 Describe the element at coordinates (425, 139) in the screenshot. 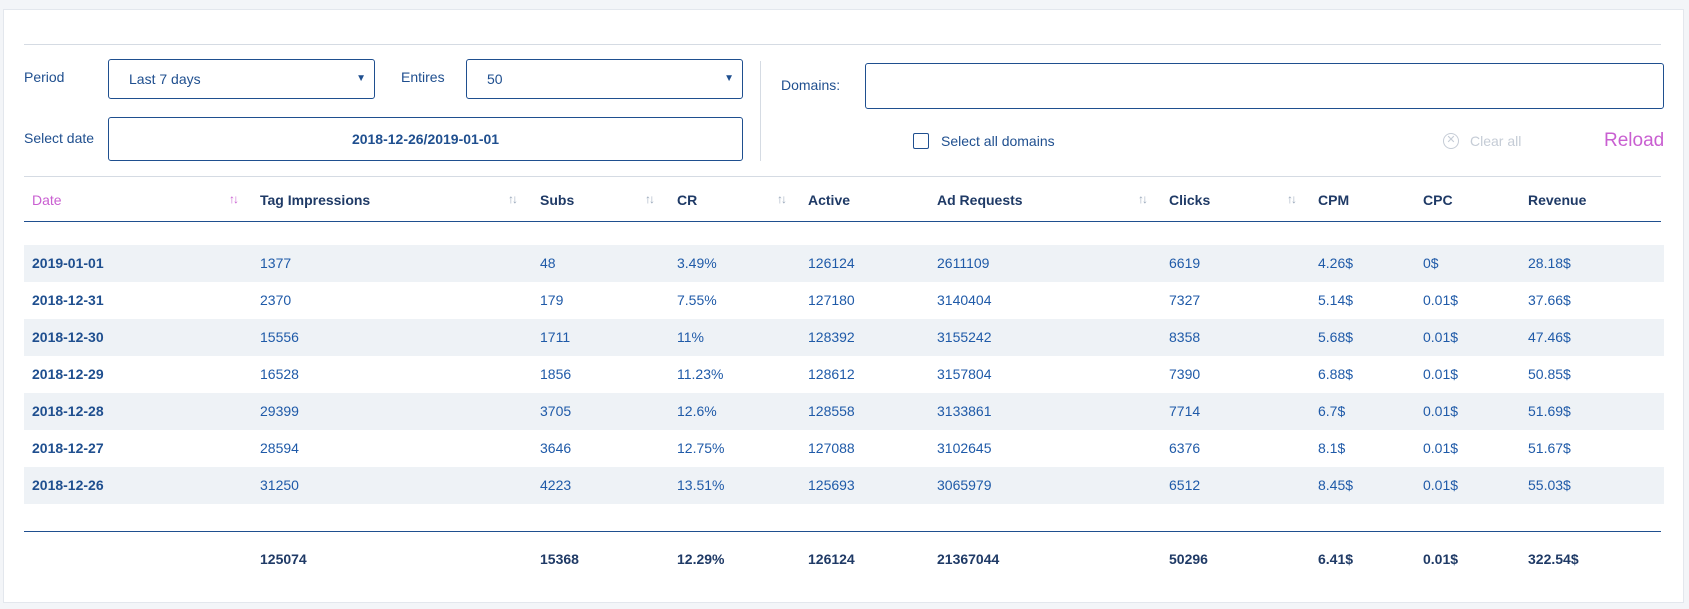

I see `date-range-input: 2018-12-26/2019-01-01` at that location.